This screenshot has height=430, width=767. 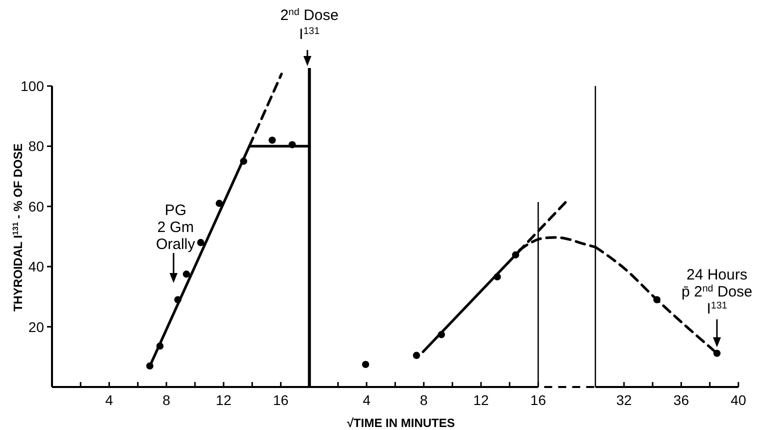 I want to click on y-tick-label: 80, so click(x=36, y=146).